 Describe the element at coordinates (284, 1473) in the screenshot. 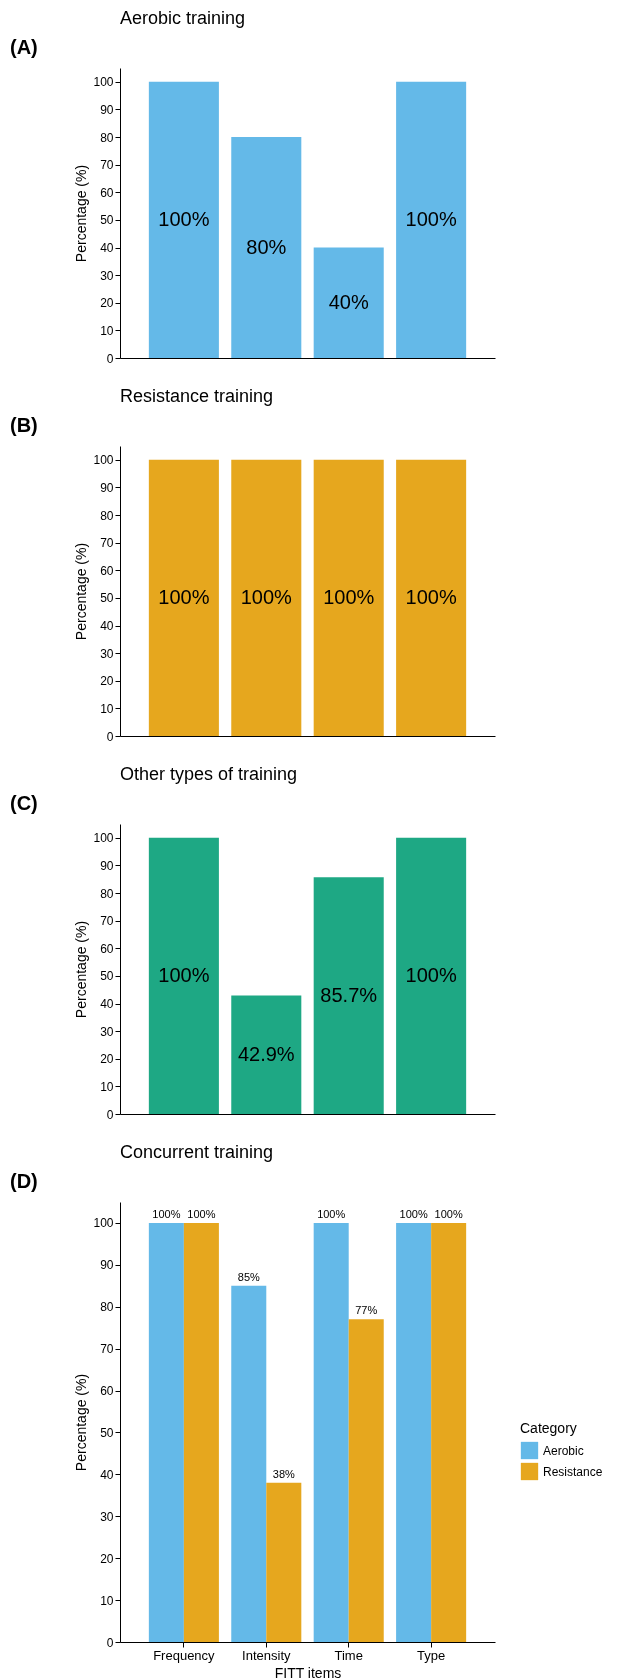

I see `data-label: 38%` at that location.